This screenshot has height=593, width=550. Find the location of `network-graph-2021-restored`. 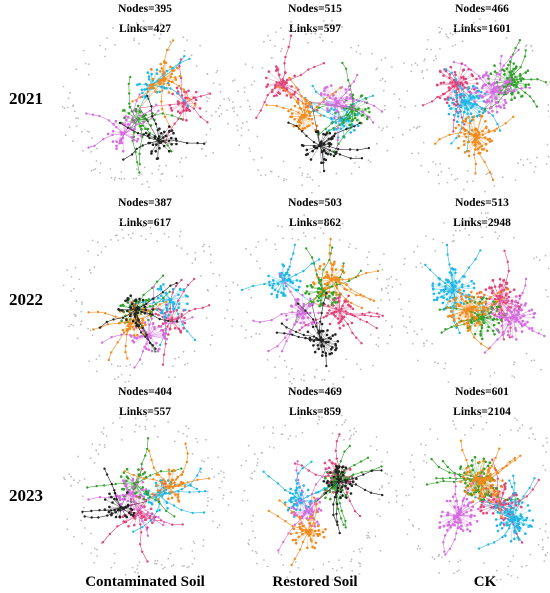

network-graph-2021-restored is located at coordinates (315, 106).